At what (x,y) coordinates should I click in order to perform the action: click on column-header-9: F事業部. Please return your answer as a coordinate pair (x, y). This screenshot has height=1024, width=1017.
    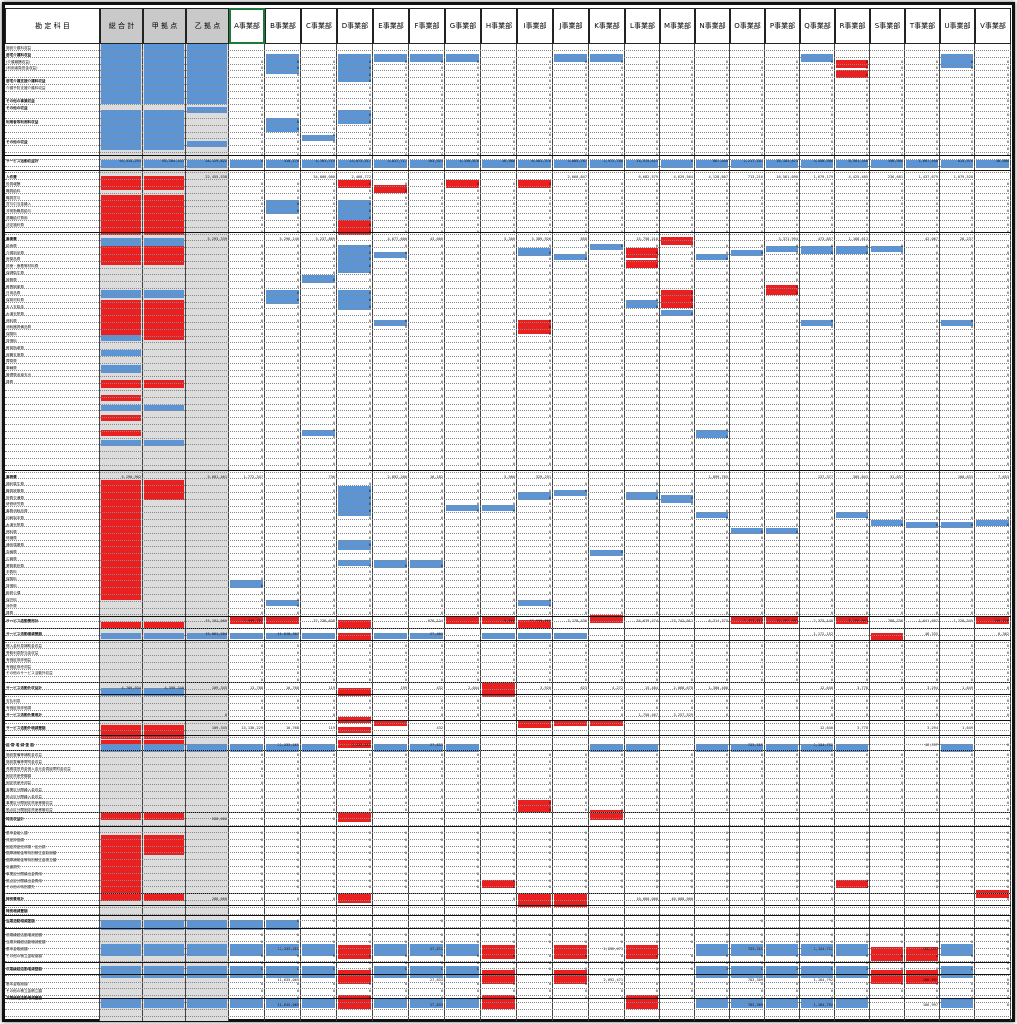
    Looking at the image, I should click on (427, 26).